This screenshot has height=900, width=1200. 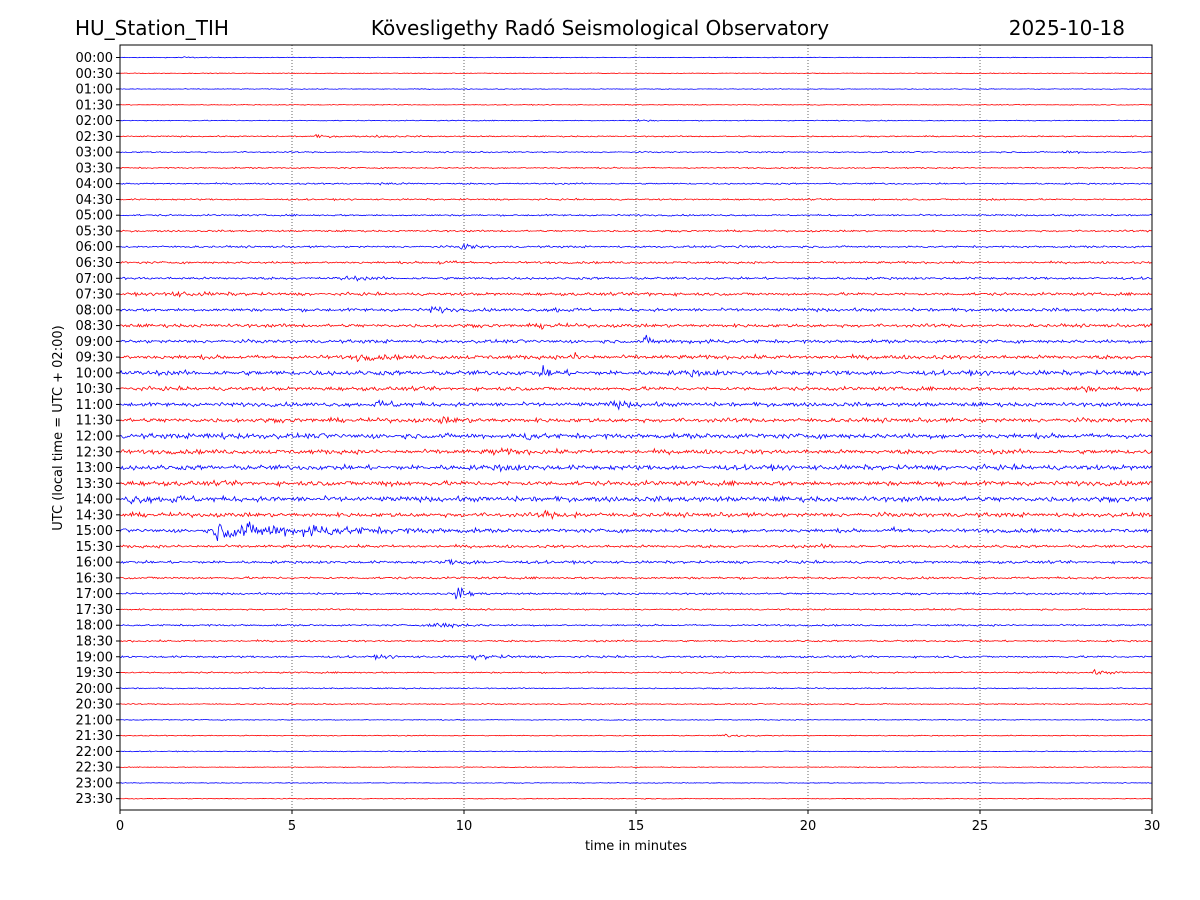 I want to click on y-tick-label: 17:00, so click(x=94, y=594).